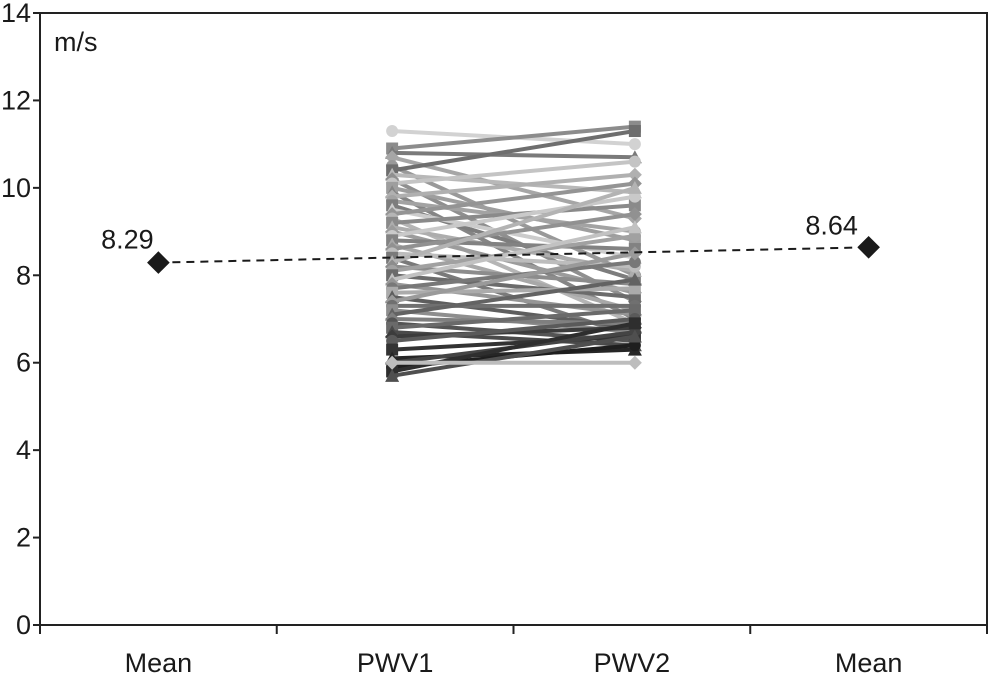 The width and height of the screenshot is (989, 675). I want to click on y-tick-label: 0, so click(23, 625).